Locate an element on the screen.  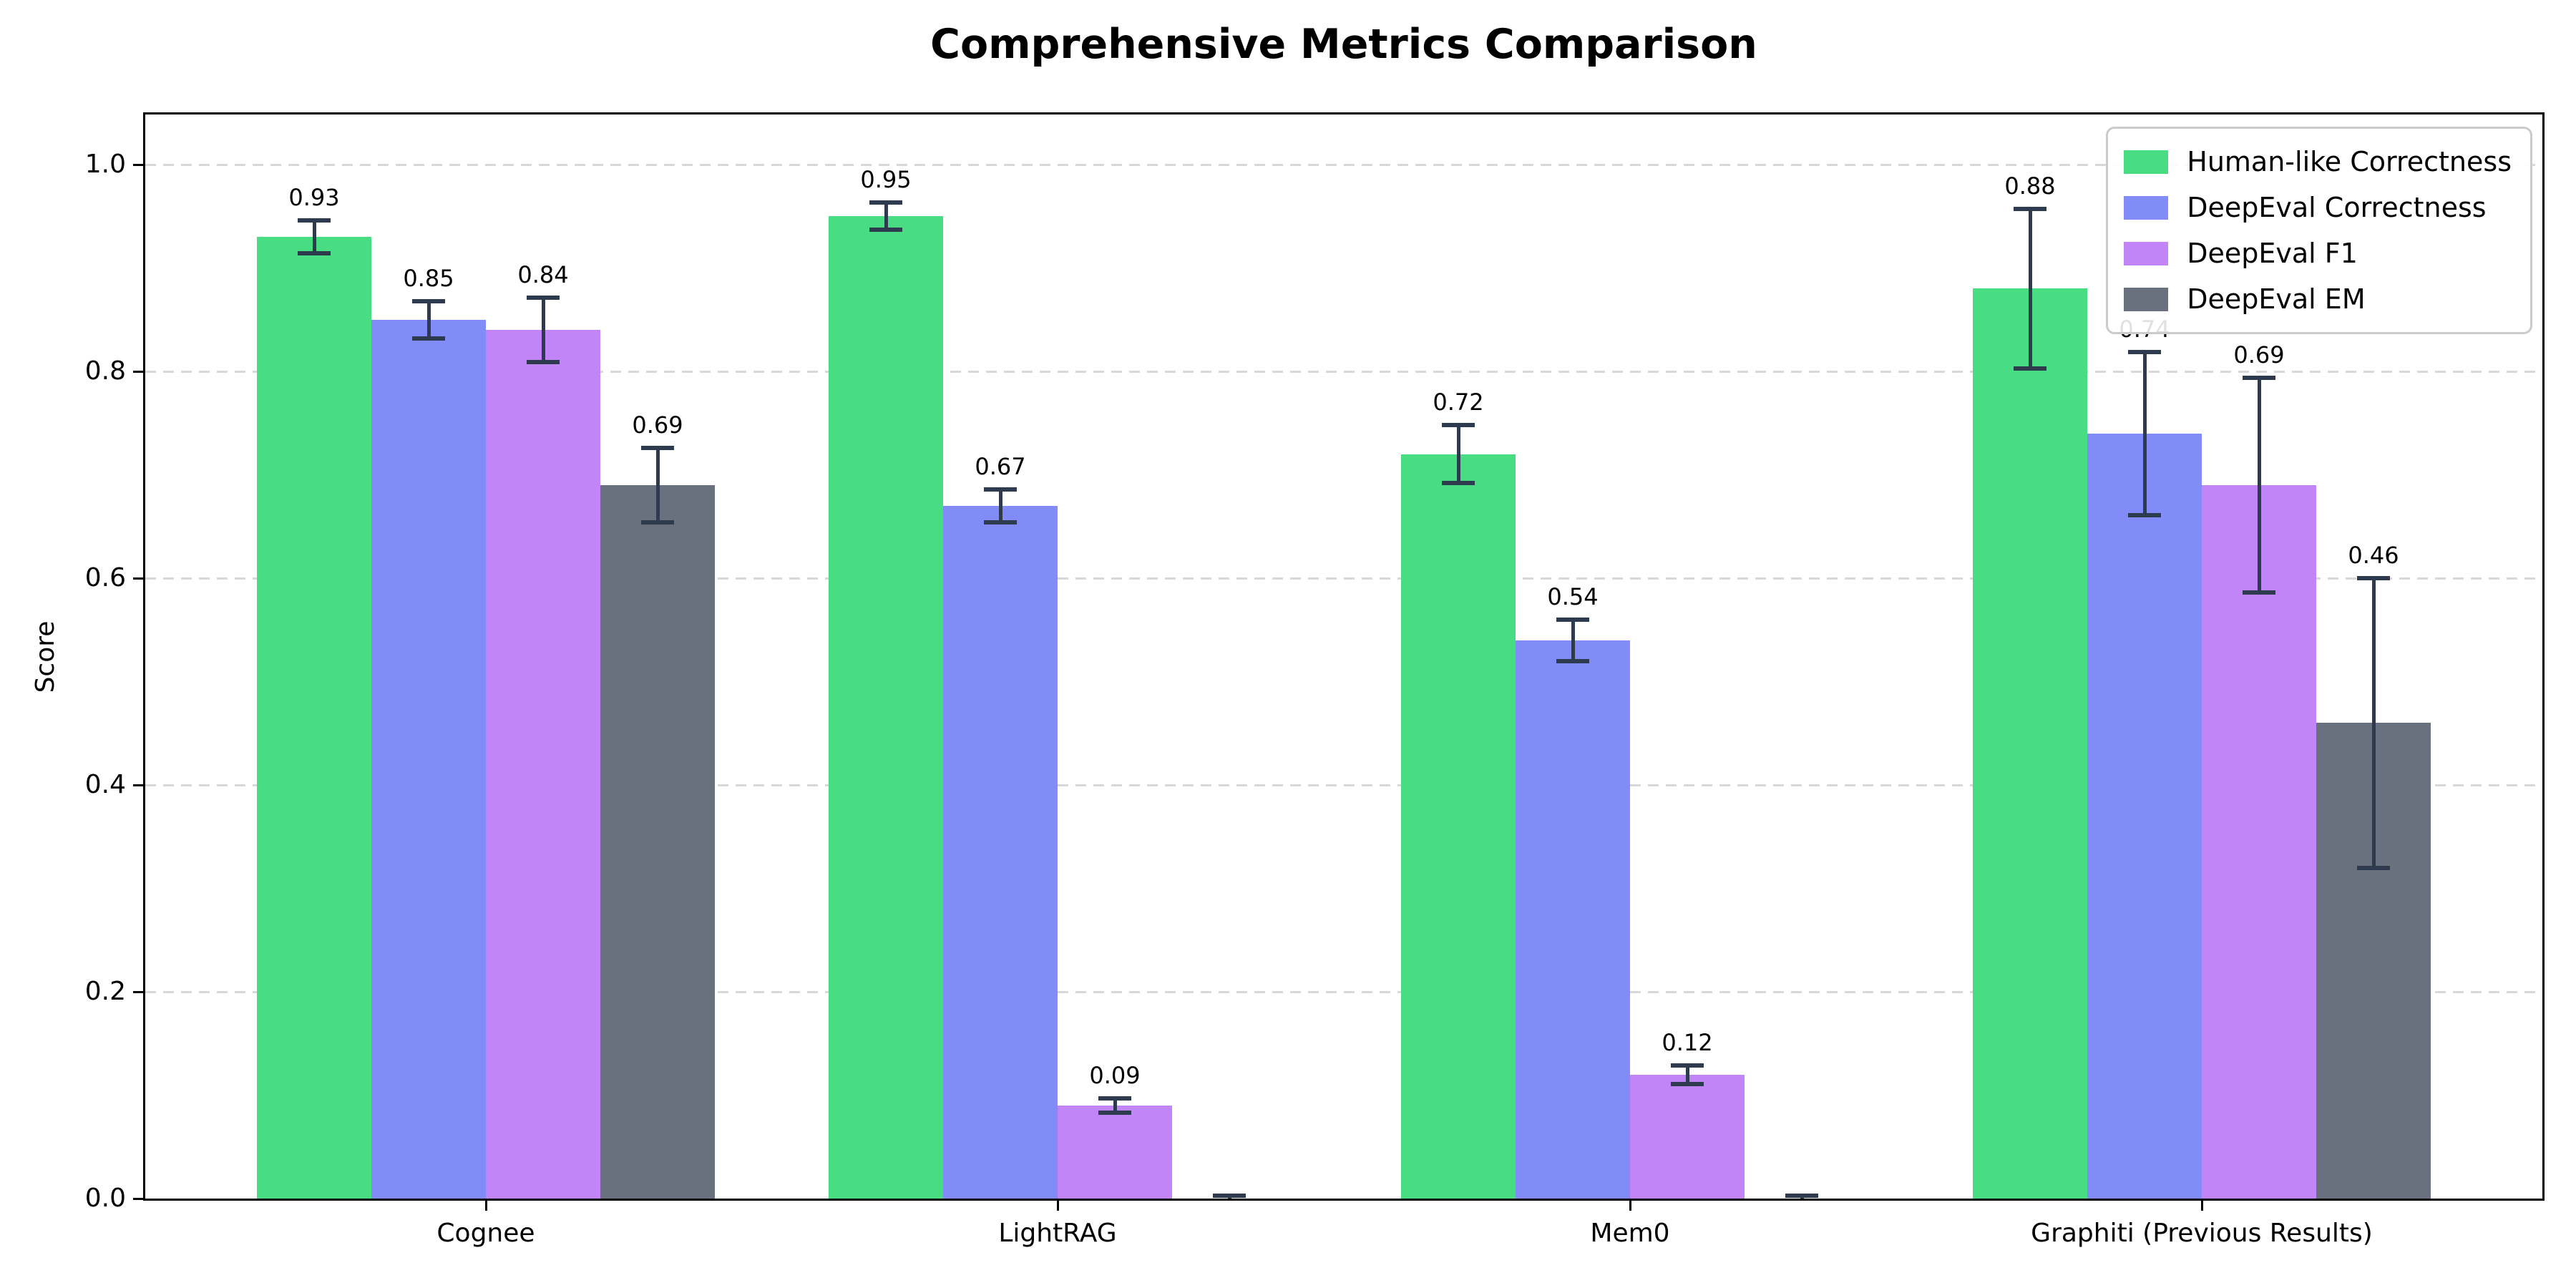
bar-human-like-correctness-group0 is located at coordinates (314, 718).